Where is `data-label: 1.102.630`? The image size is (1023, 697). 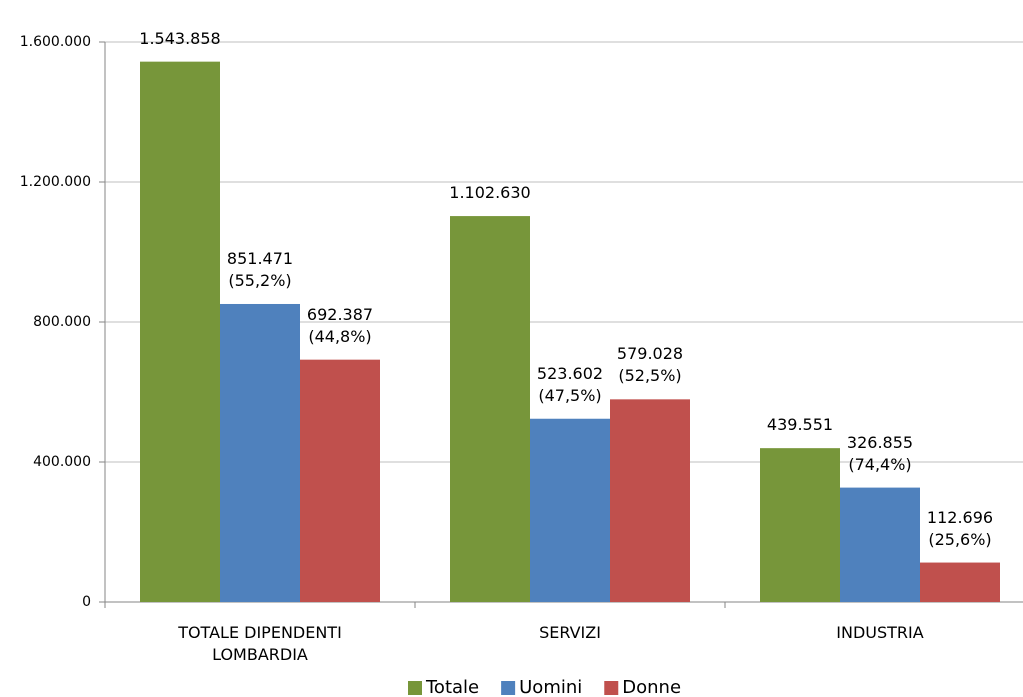 data-label: 1.102.630 is located at coordinates (490, 193).